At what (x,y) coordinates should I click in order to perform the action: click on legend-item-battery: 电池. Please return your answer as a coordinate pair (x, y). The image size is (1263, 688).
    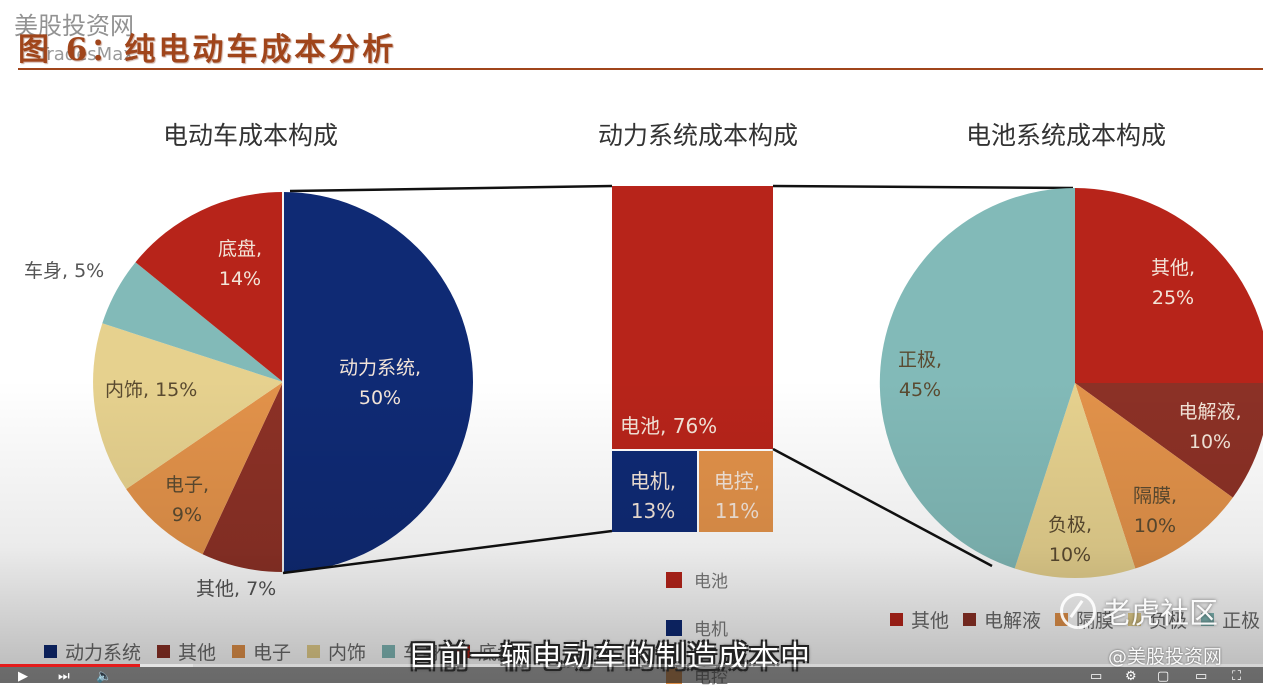
    Looking at the image, I should click on (711, 582).